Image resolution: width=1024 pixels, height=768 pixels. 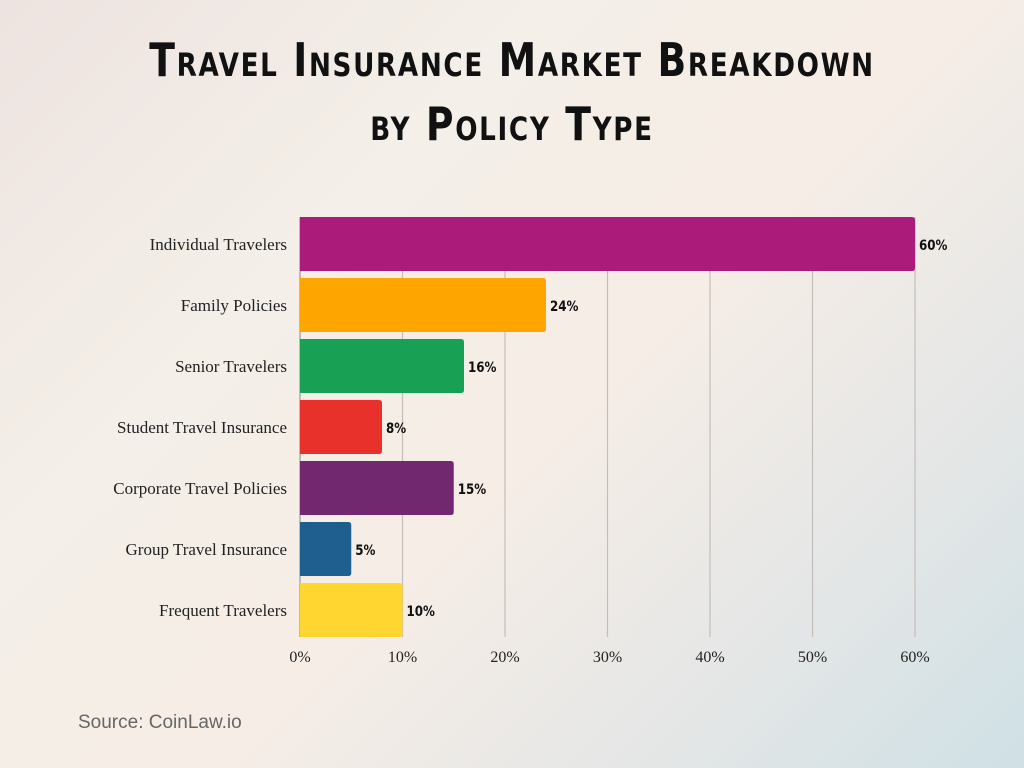 What do you see at coordinates (396, 429) in the screenshot?
I see `data-label: 8%` at bounding box center [396, 429].